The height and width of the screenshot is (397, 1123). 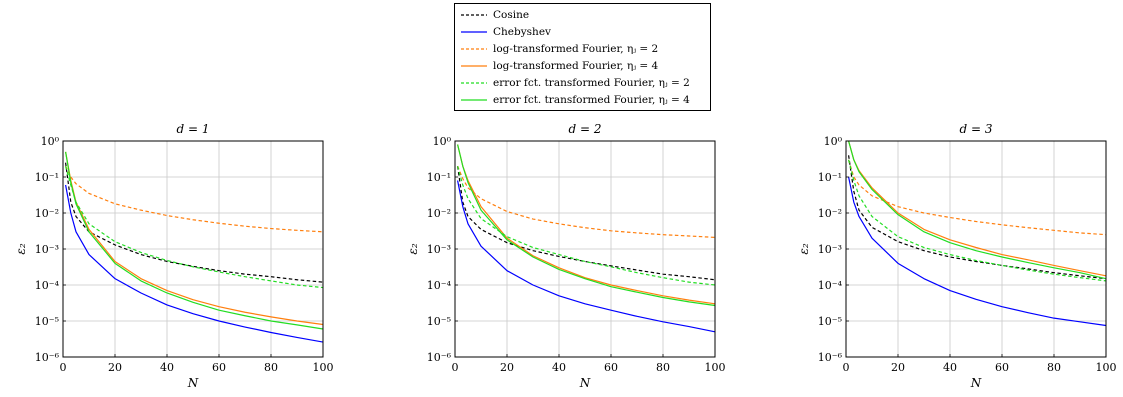 What do you see at coordinates (576, 66) in the screenshot?
I see `legend-label-log-fourier-4: log-transformed Fourier, ηⱼ = 4` at bounding box center [576, 66].